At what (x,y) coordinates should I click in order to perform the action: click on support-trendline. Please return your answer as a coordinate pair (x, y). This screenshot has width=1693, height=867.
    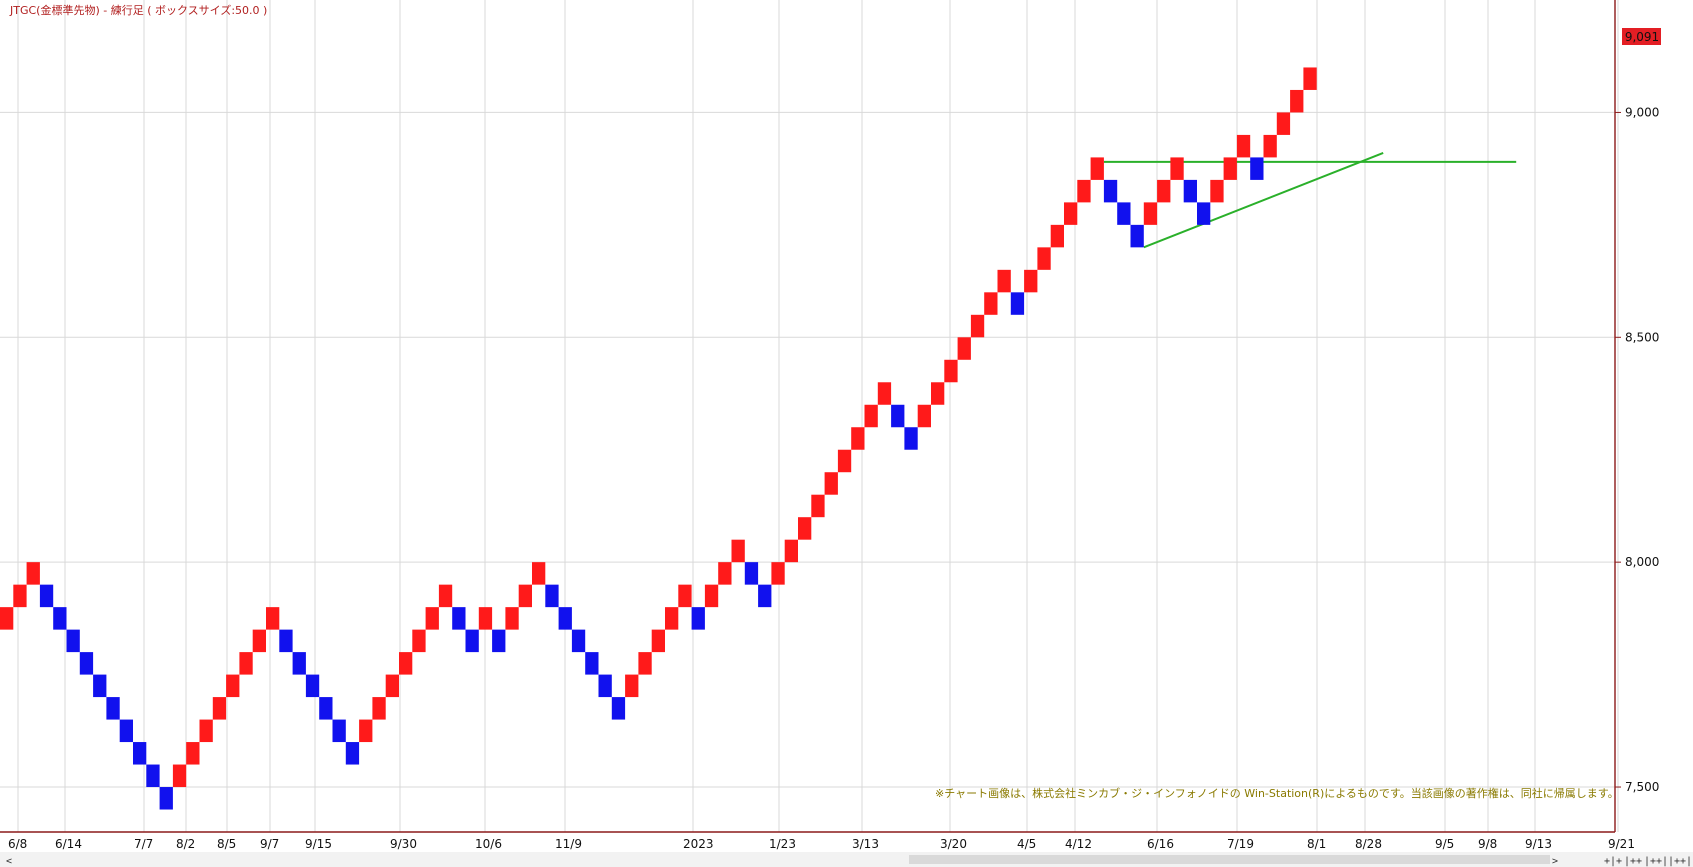
    Looking at the image, I should click on (1263, 200).